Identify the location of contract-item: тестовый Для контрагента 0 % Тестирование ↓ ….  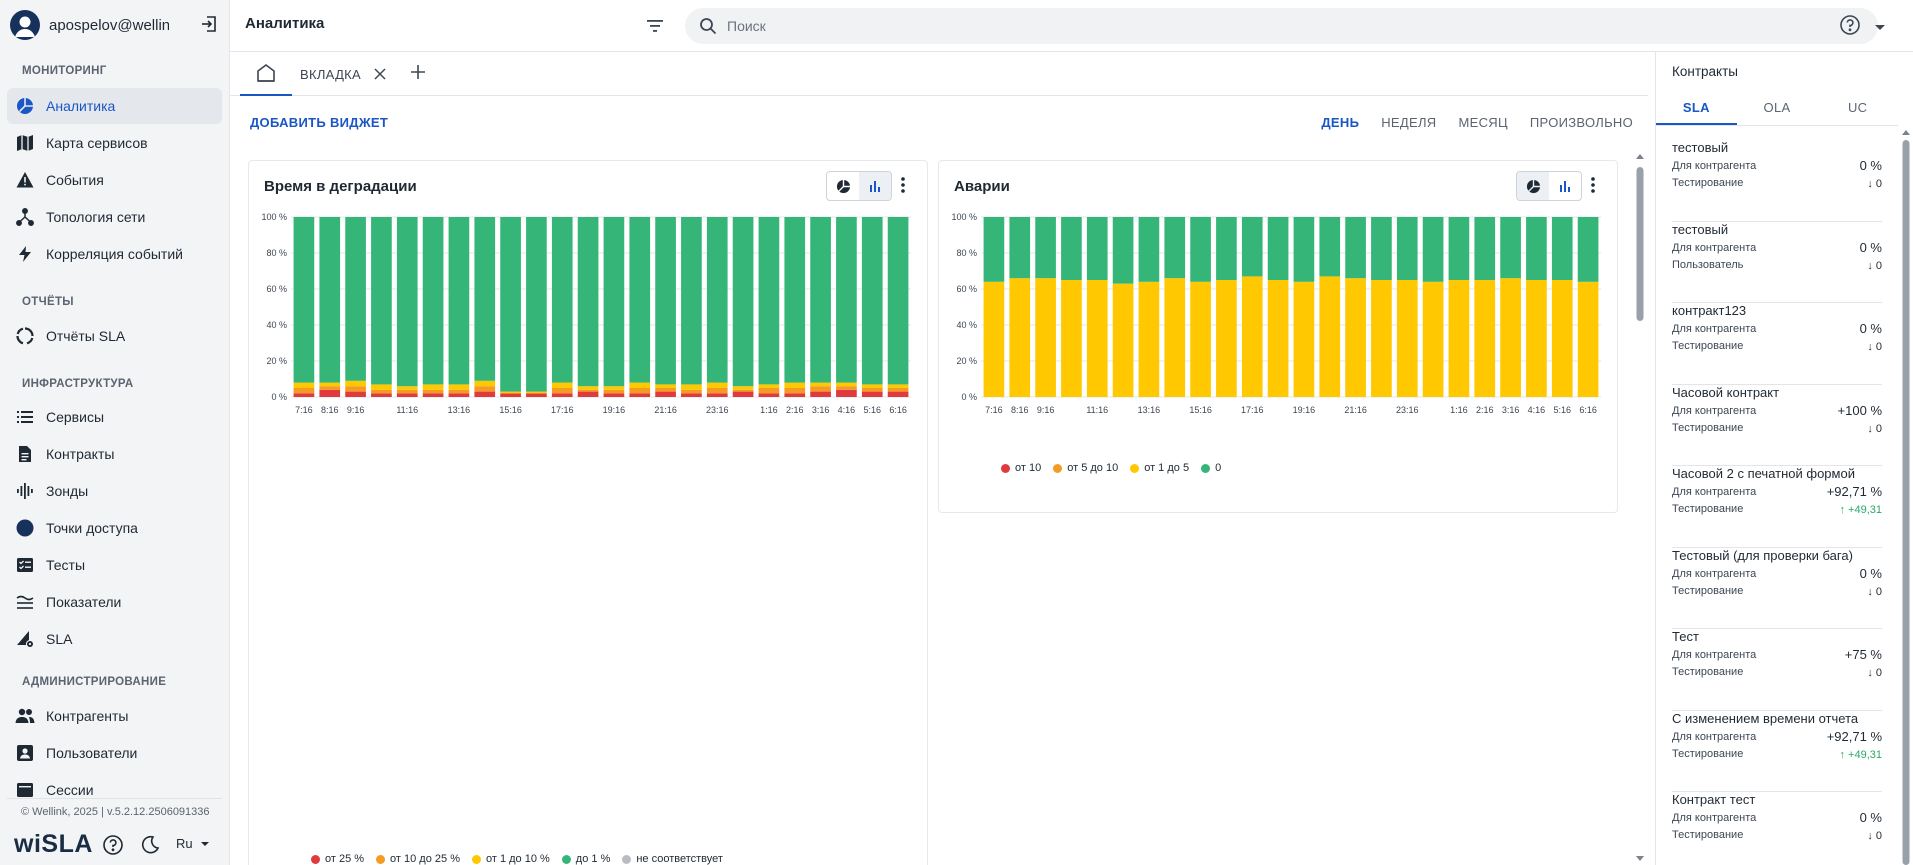
(1777, 181).